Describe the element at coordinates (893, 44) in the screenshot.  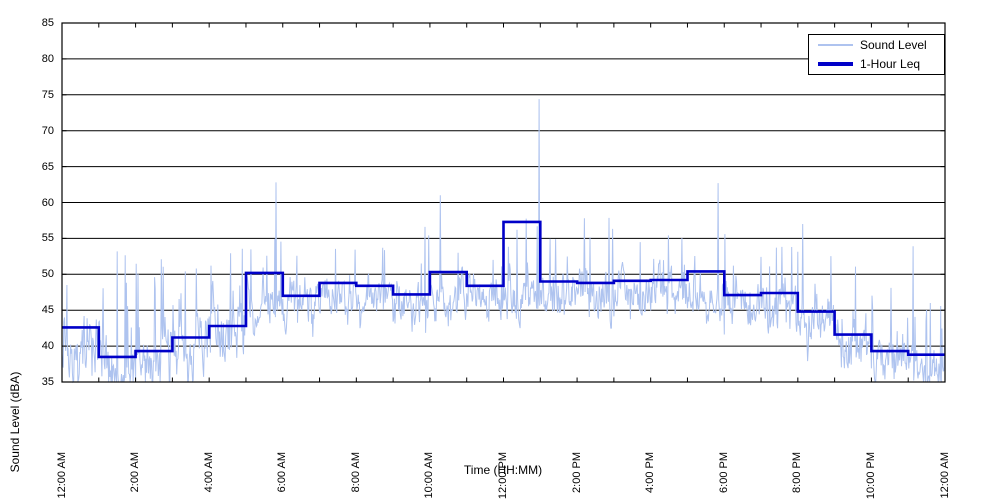
I see `legend-label-sound-level: Sound Level` at that location.